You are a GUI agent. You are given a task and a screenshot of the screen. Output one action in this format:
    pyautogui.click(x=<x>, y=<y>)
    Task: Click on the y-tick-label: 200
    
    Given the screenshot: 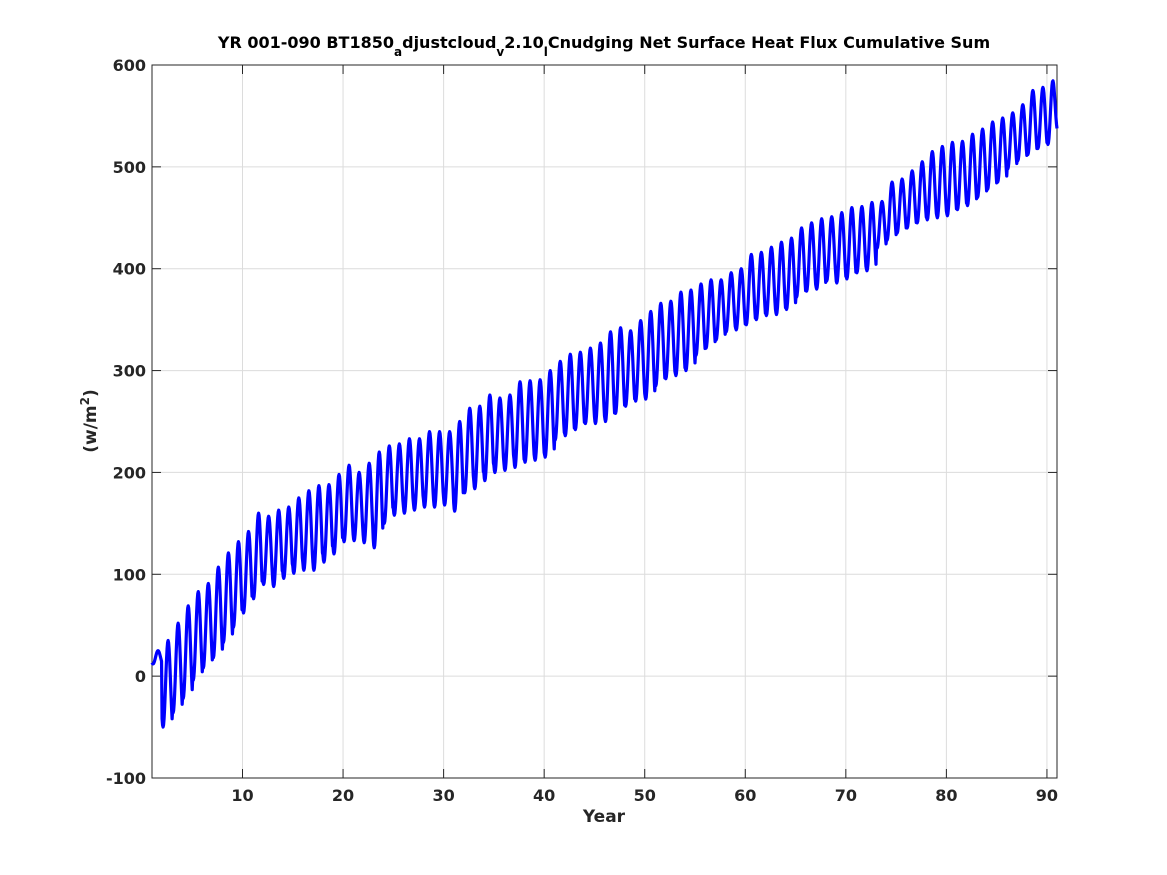 What is the action you would take?
    pyautogui.click(x=129, y=472)
    